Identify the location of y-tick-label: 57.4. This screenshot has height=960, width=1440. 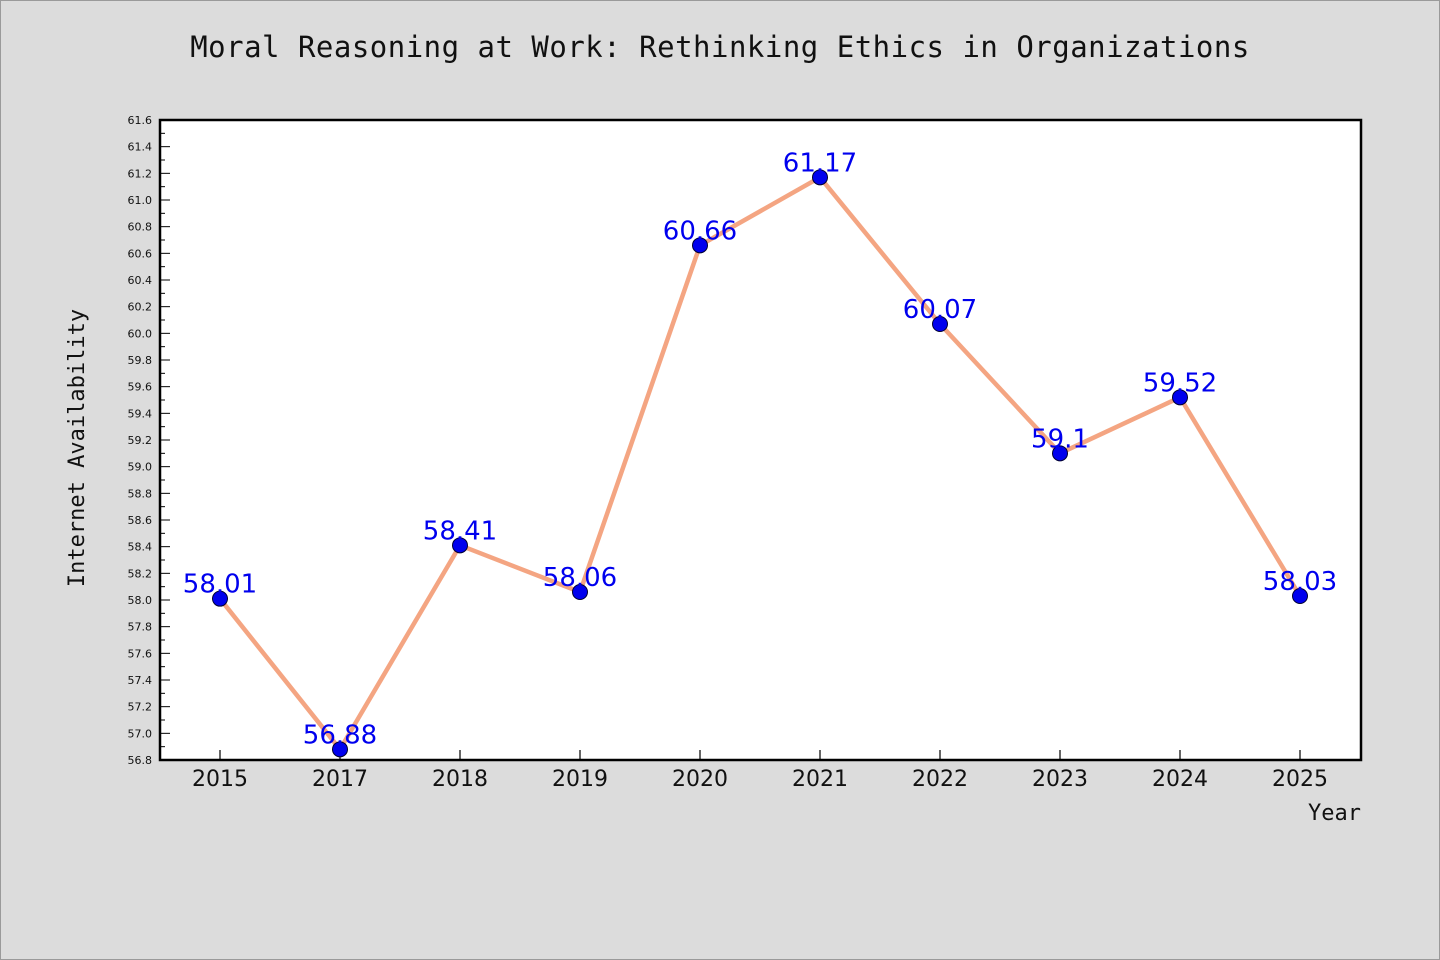
(140, 680).